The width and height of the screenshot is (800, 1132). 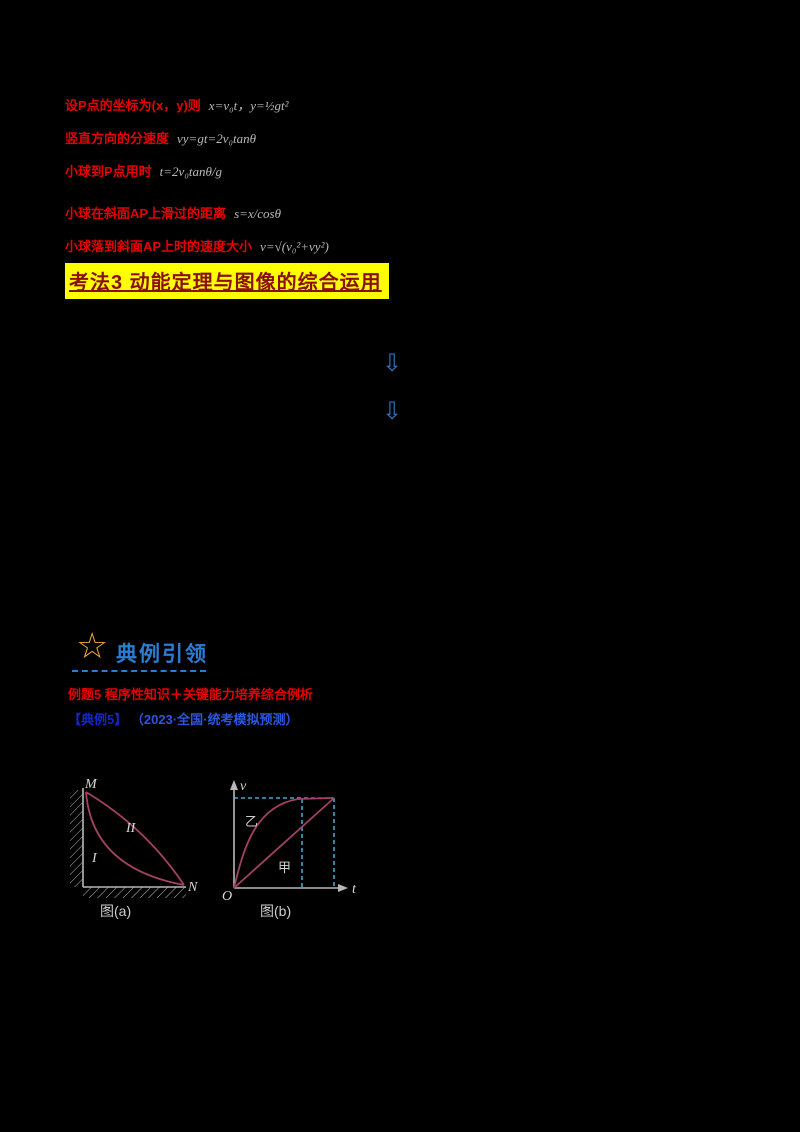 What do you see at coordinates (257, 213) in the screenshot?
I see `note-formula: s=x/cosθ` at bounding box center [257, 213].